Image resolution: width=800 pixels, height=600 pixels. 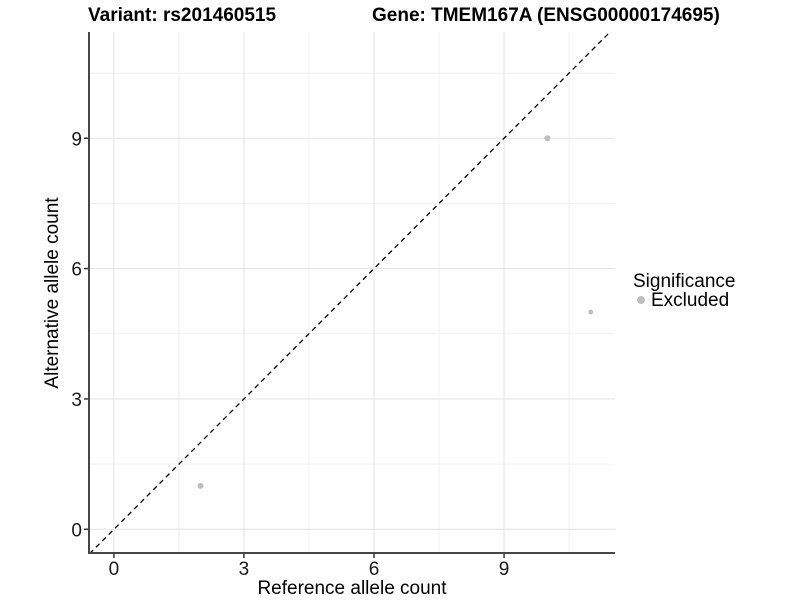 What do you see at coordinates (76, 530) in the screenshot?
I see `y-tick-label: 0` at bounding box center [76, 530].